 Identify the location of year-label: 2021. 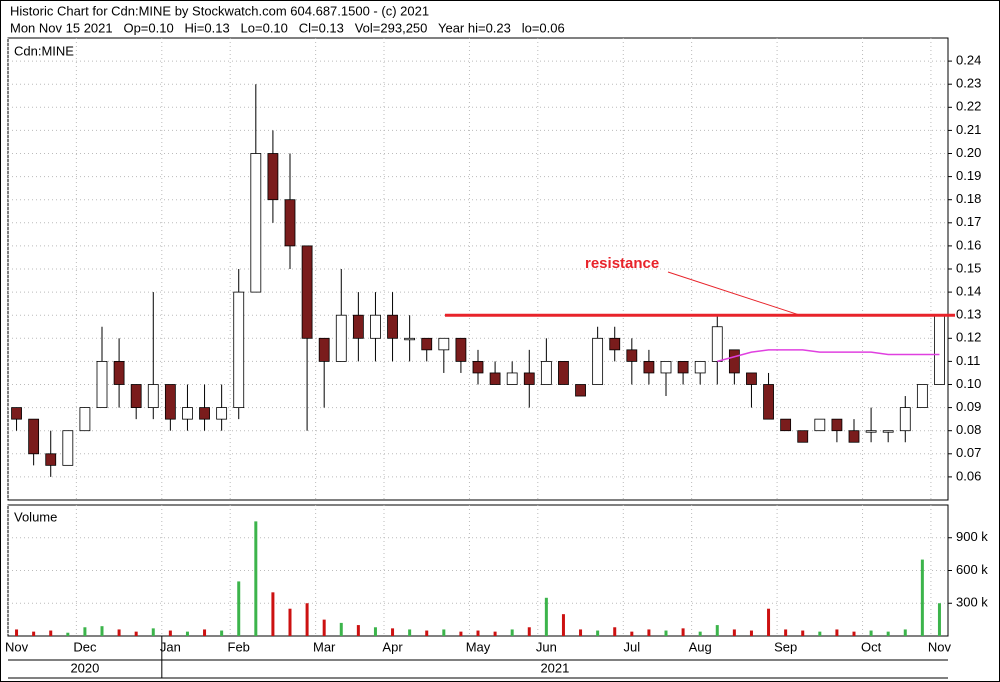
(554, 667).